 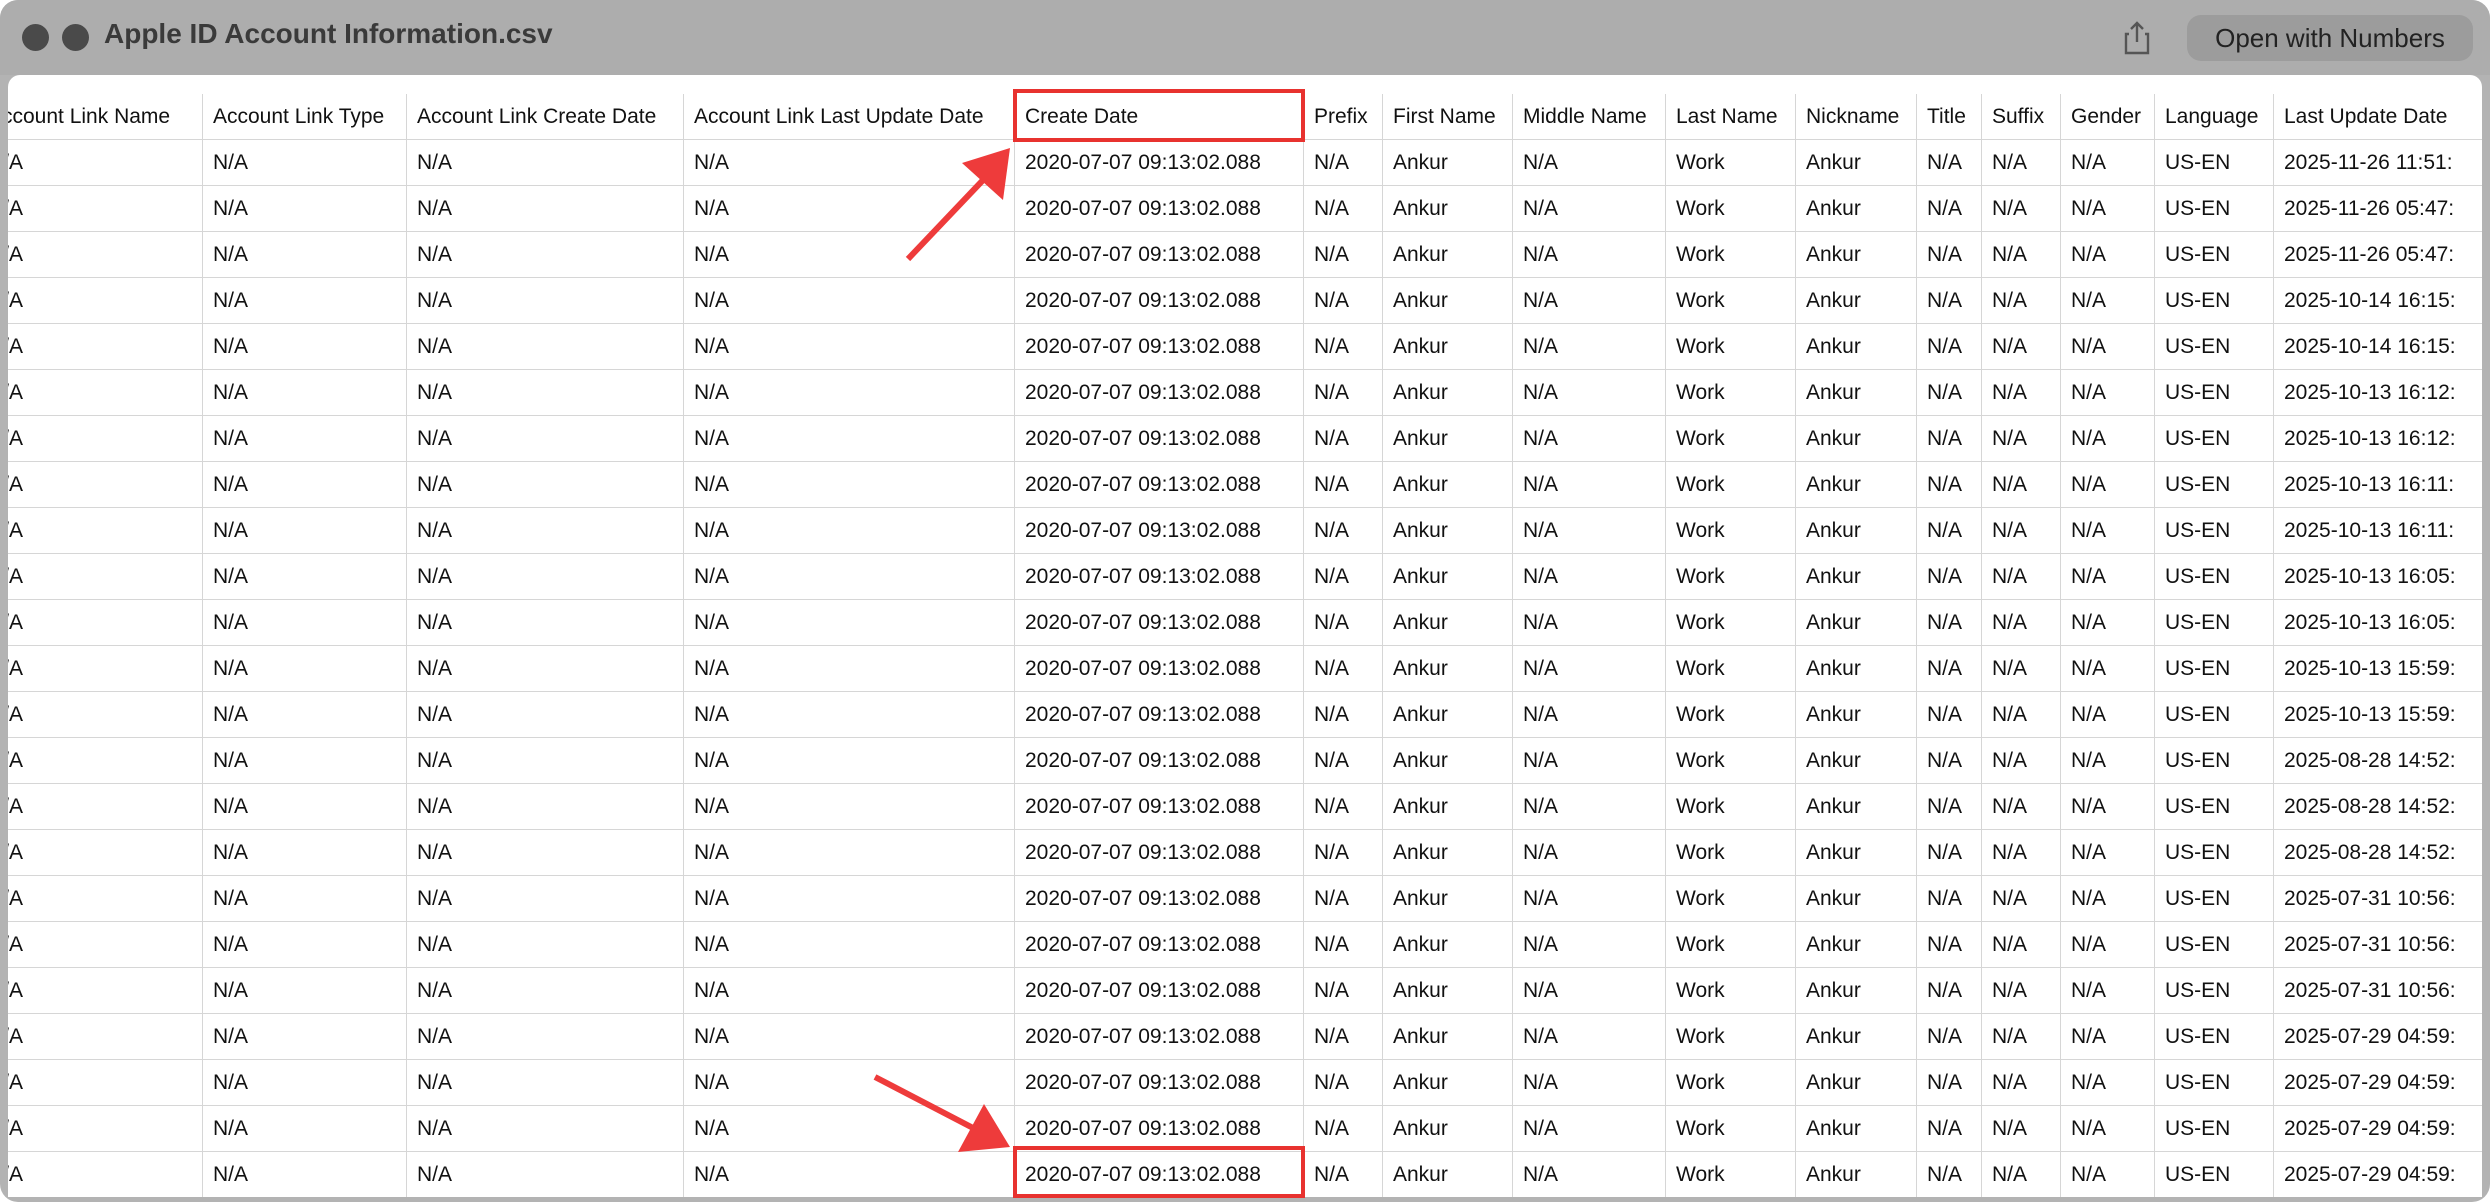 I want to click on column-header: Nickname, so click(x=1856, y=117).